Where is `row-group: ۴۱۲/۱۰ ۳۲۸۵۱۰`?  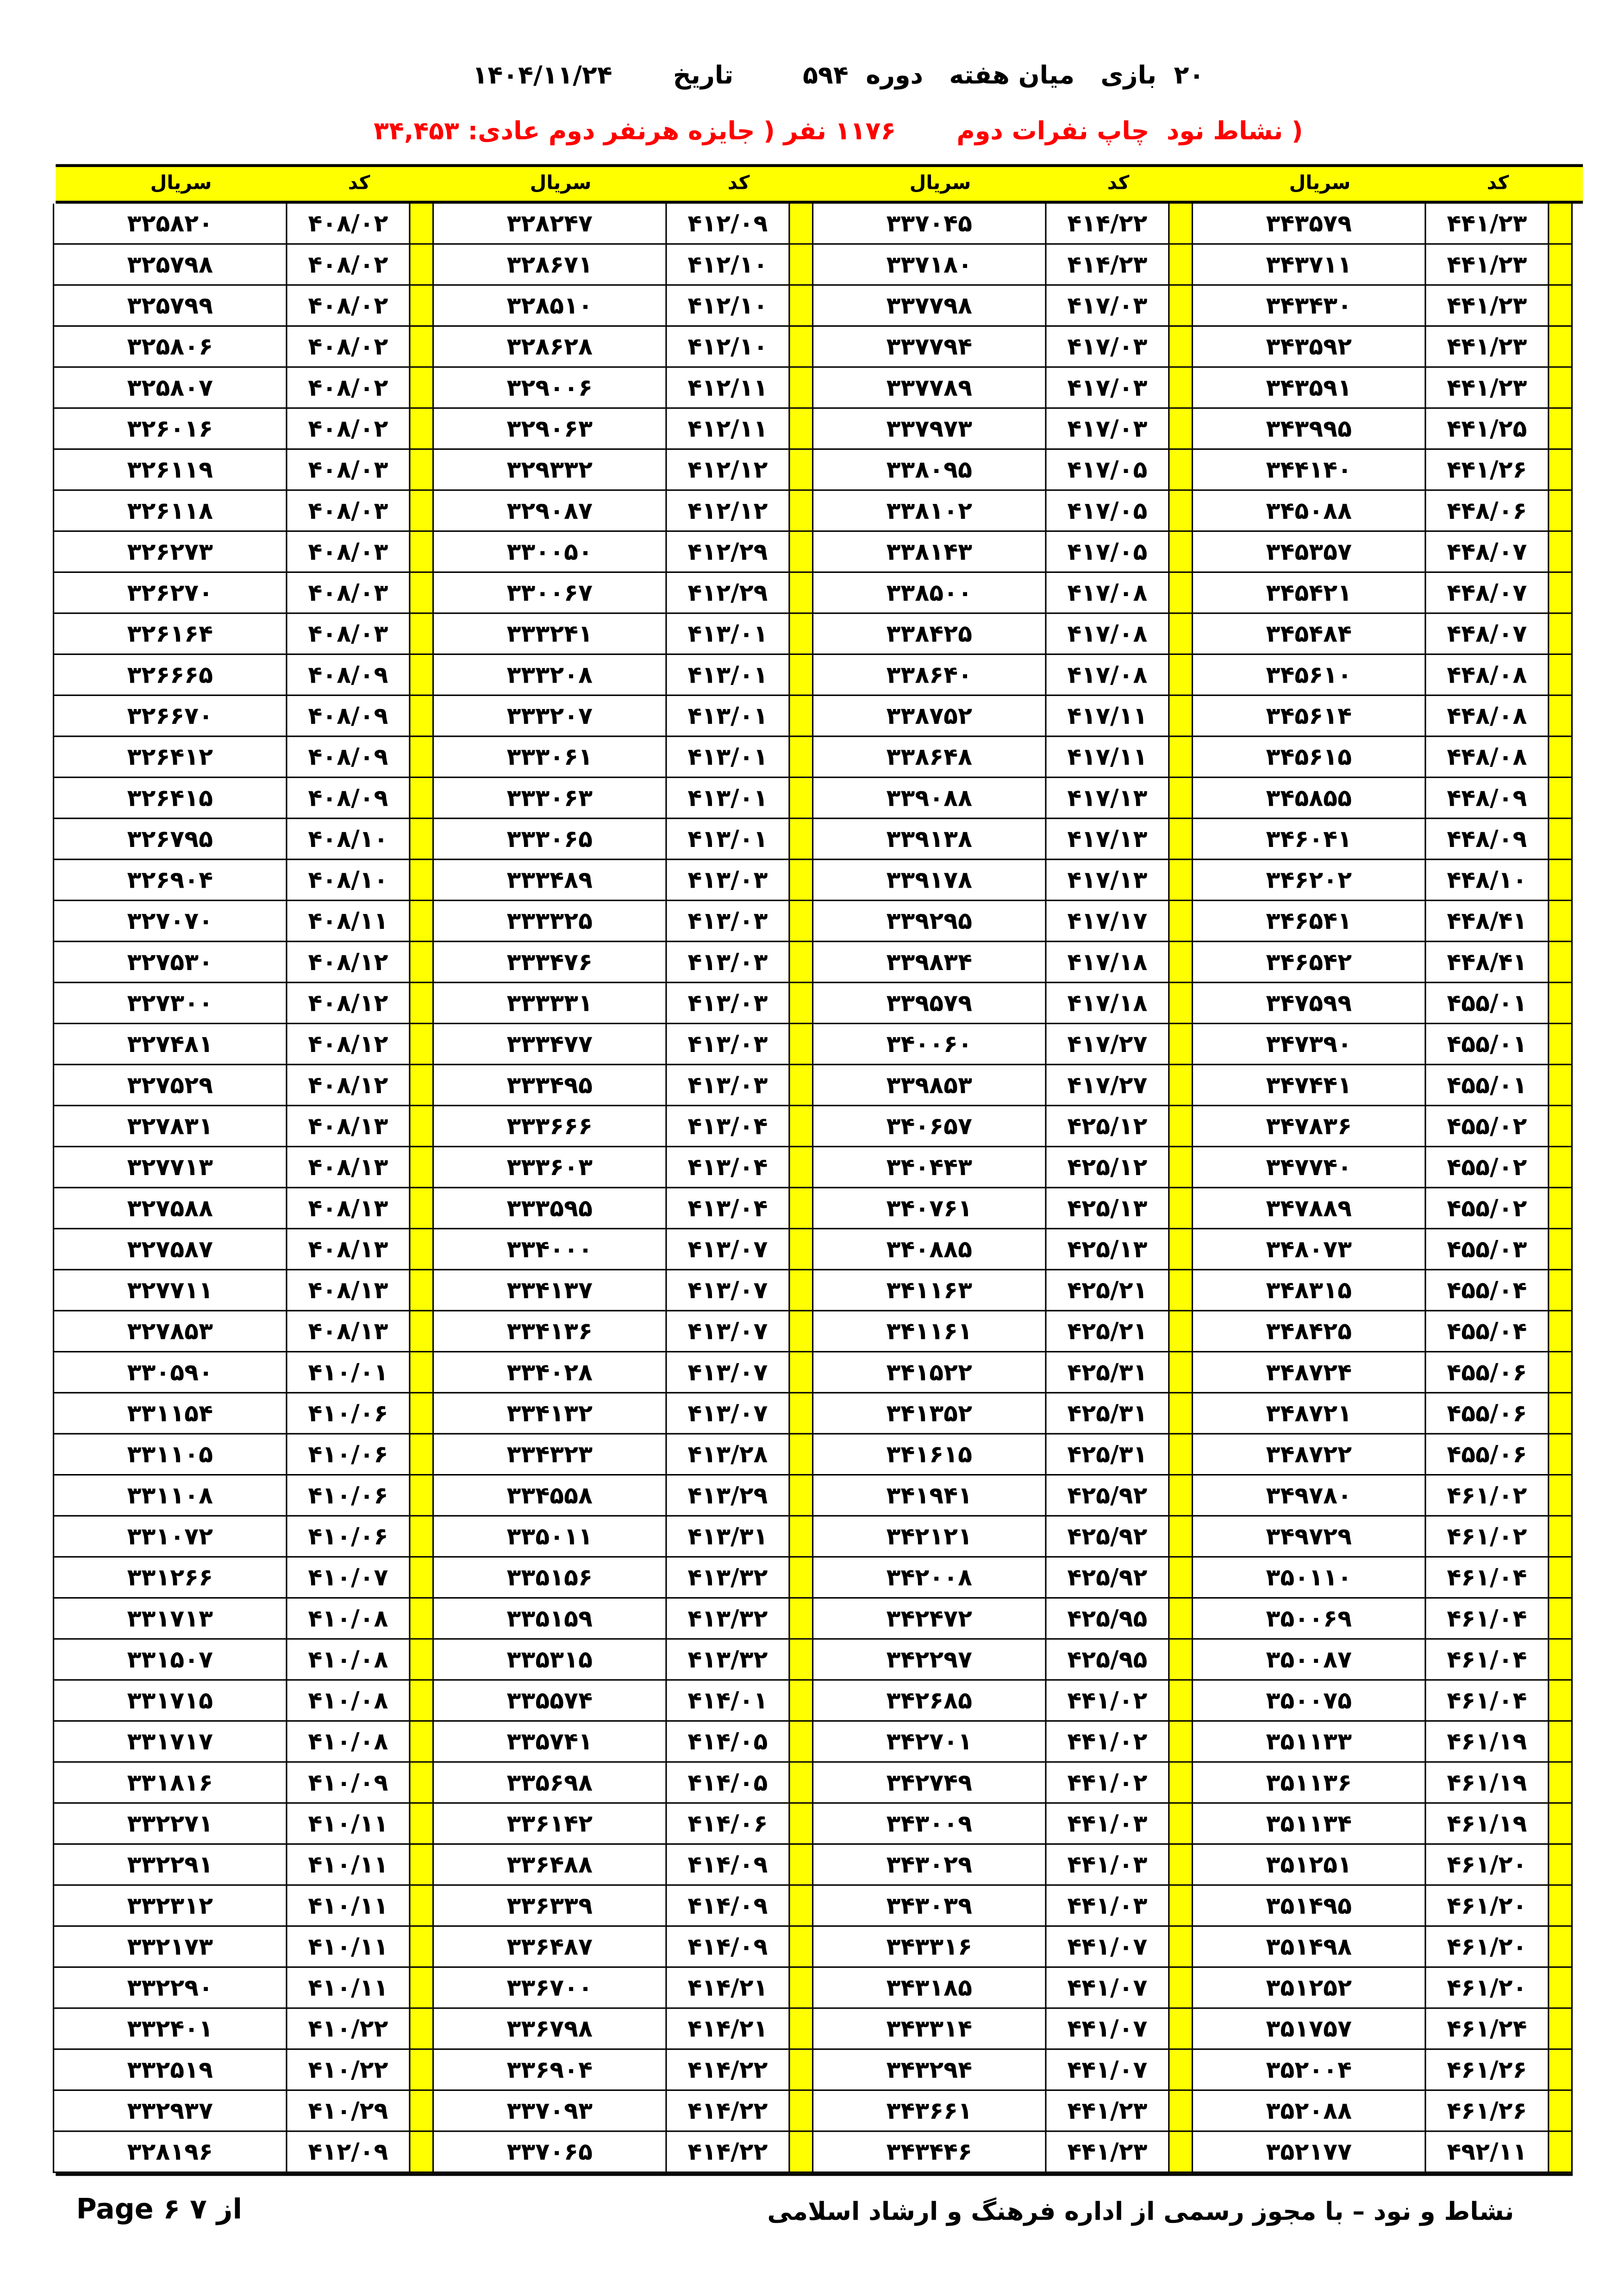 row-group: ۴۱۲/۱۰ ۳۲۸۵۱۰ is located at coordinates (622, 306).